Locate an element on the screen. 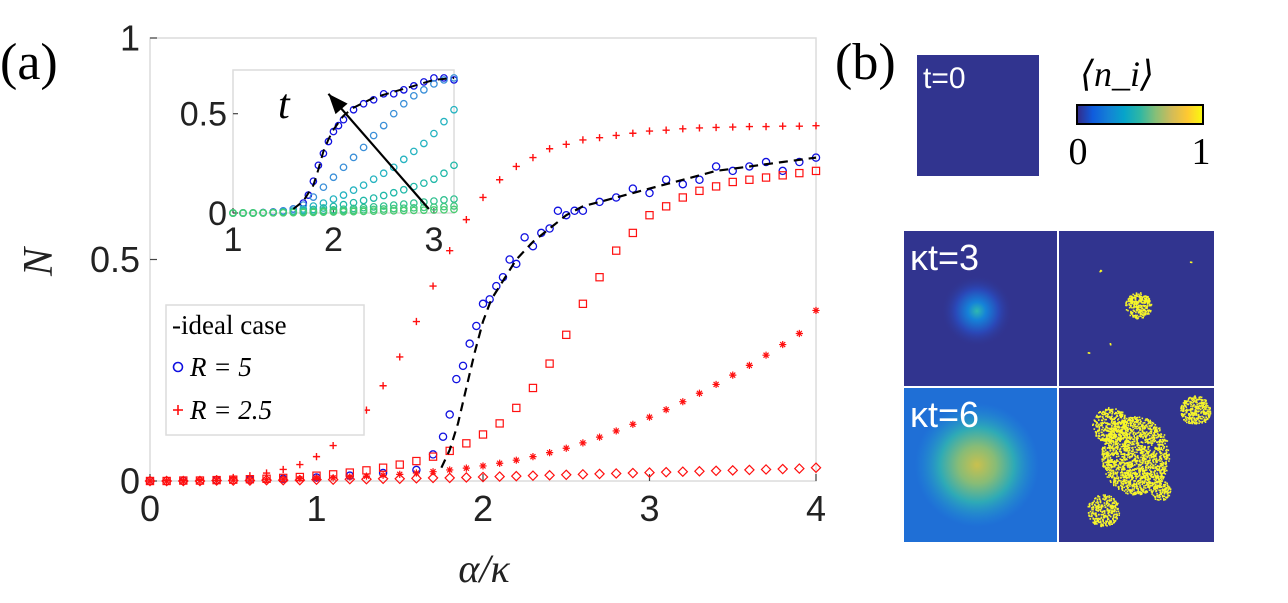  snapshot-kt3-label: κt=3 is located at coordinates (944, 257).